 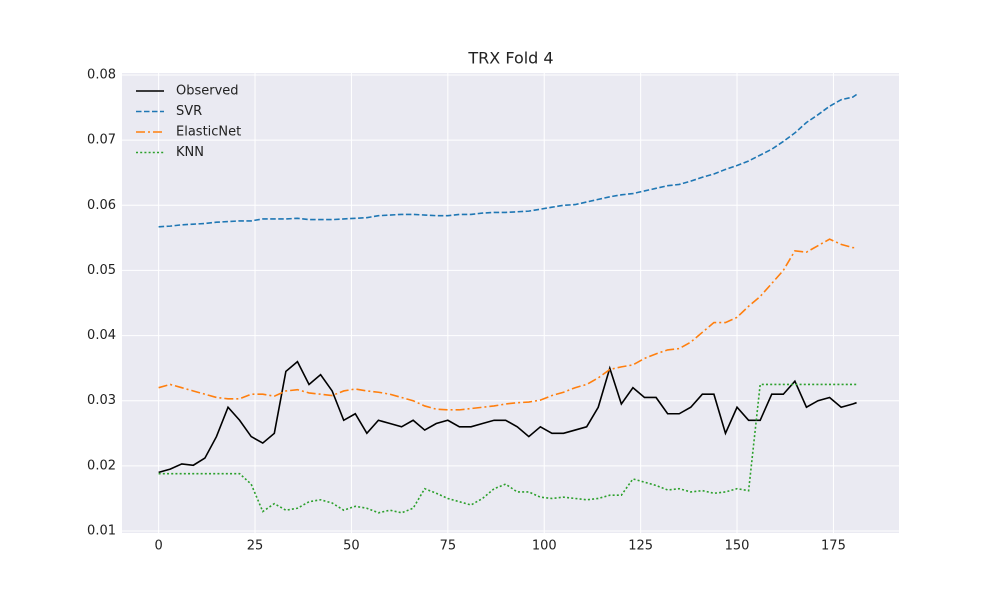 What do you see at coordinates (101, 400) in the screenshot?
I see `y-tick-label: 0.03` at bounding box center [101, 400].